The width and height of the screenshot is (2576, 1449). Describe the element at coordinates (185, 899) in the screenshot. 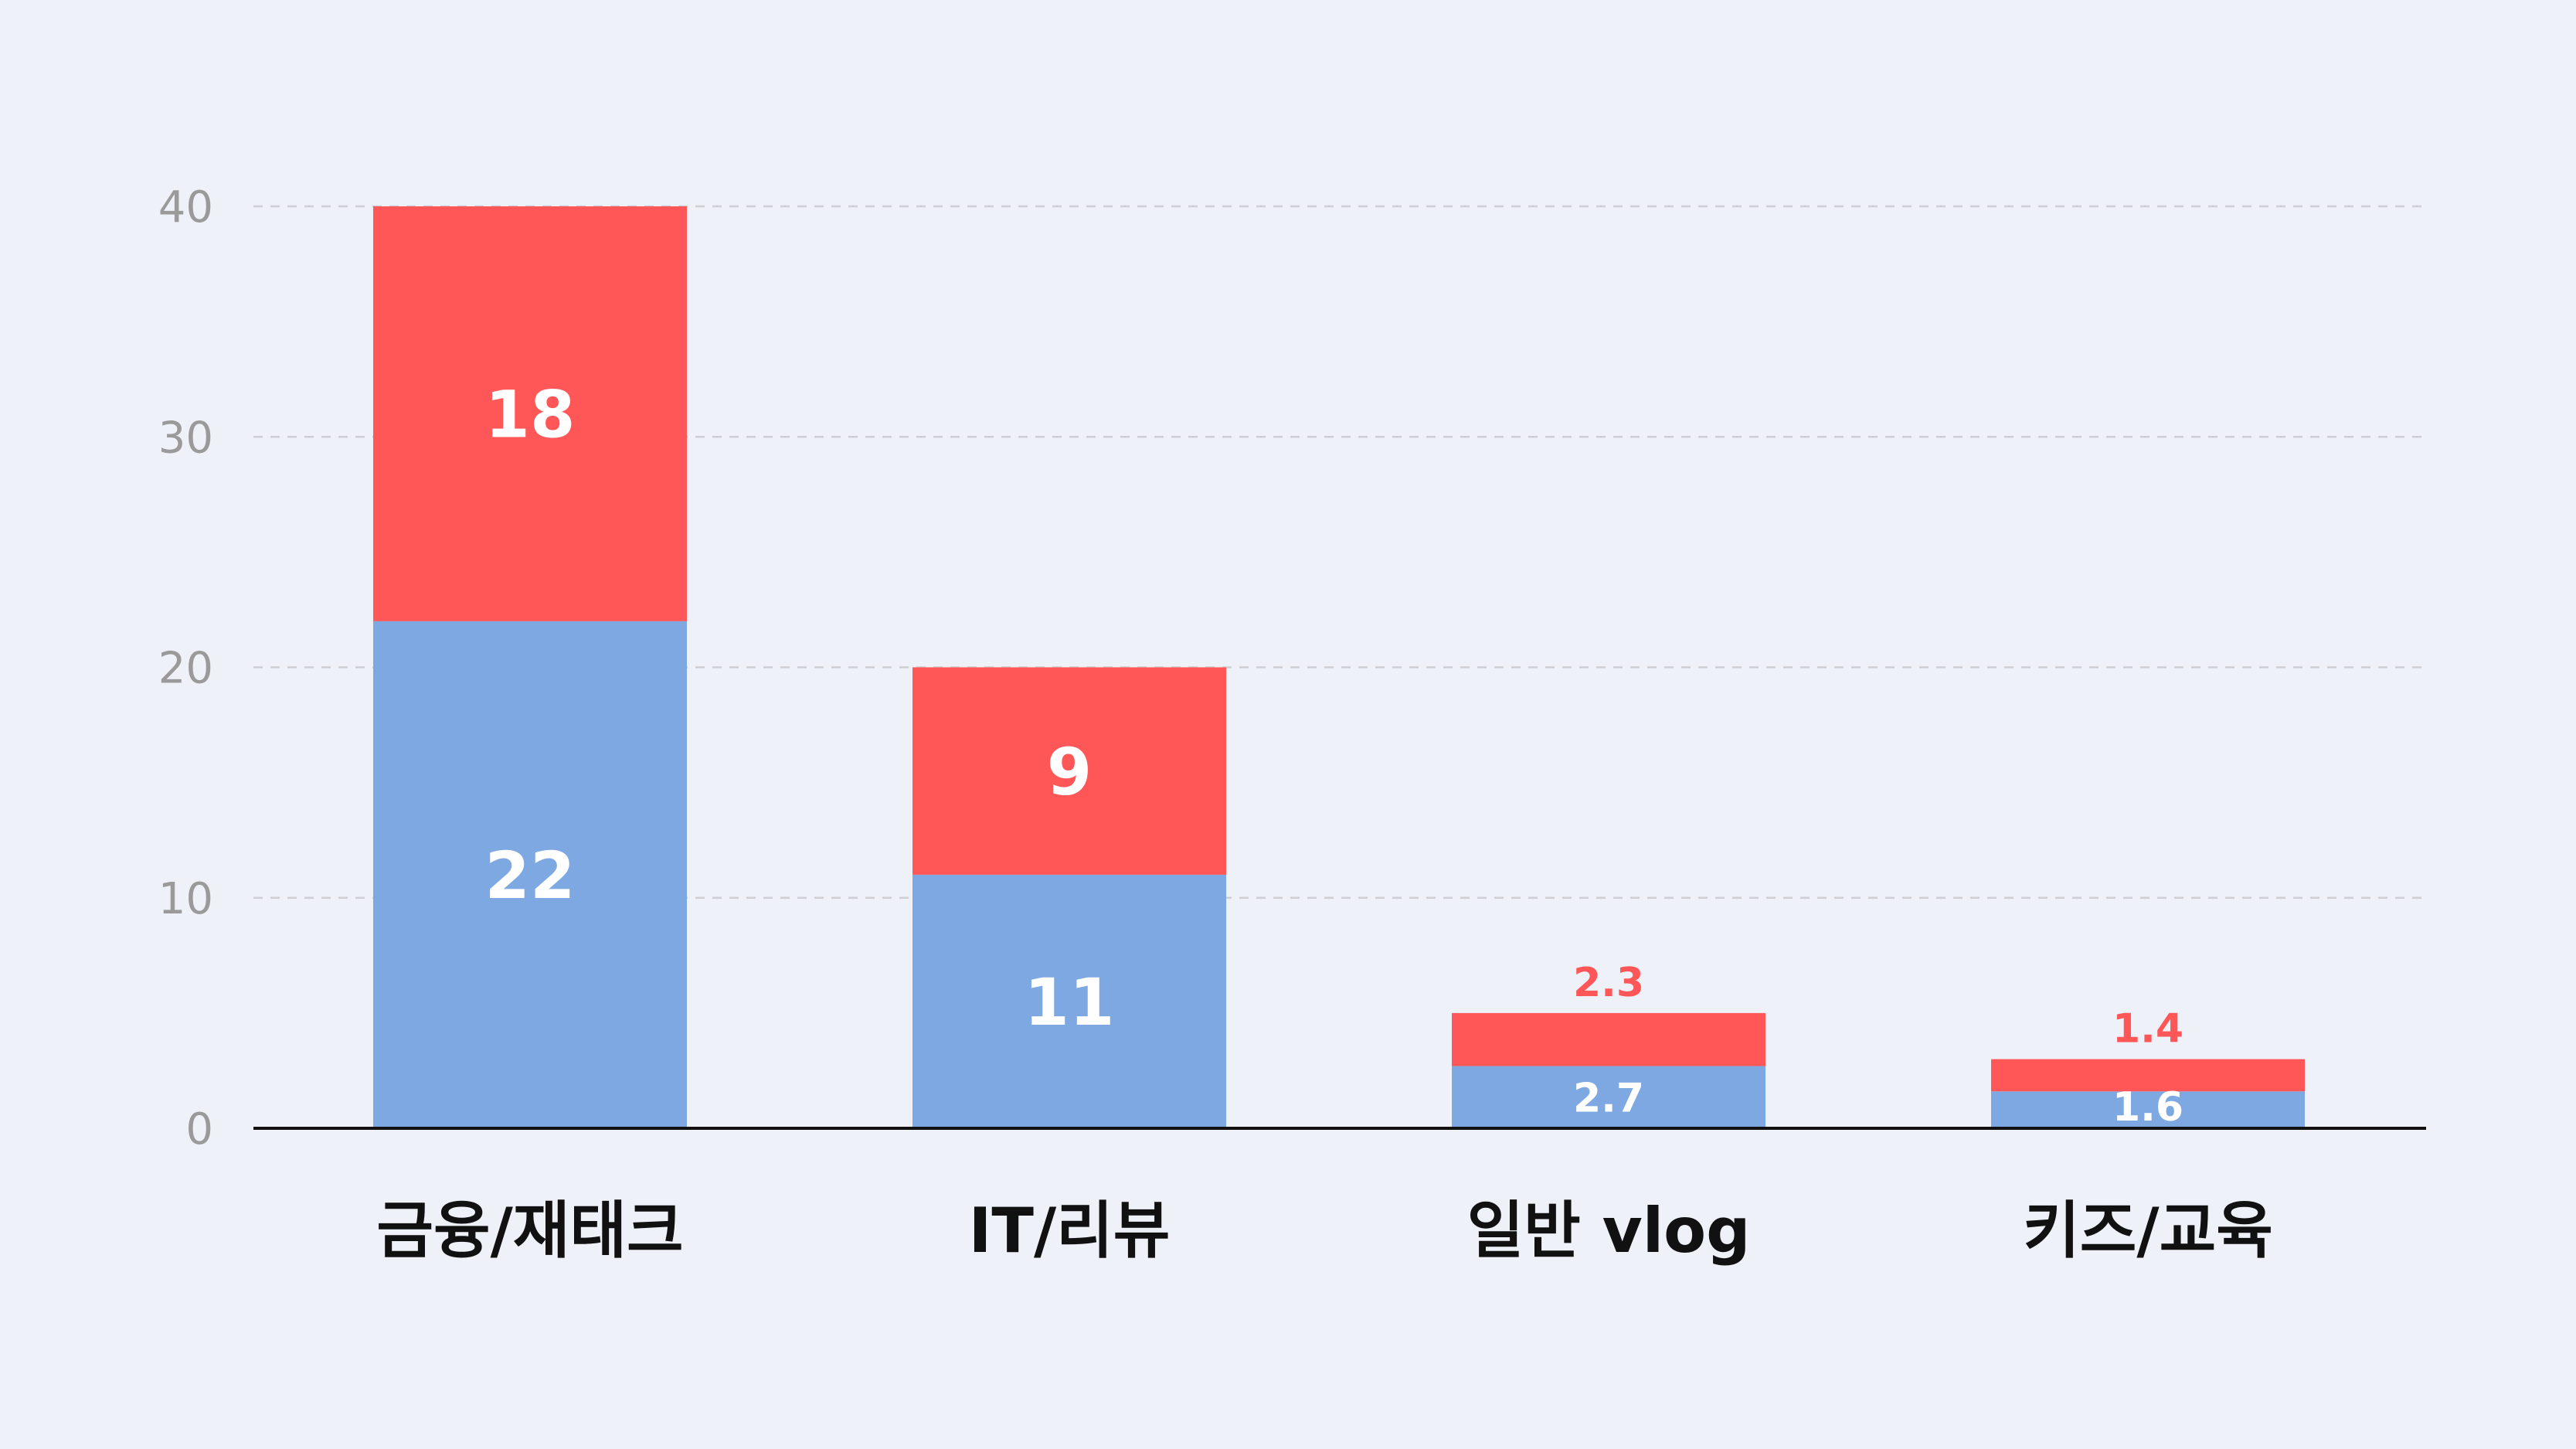

I see `y-tick-label: 10` at that location.